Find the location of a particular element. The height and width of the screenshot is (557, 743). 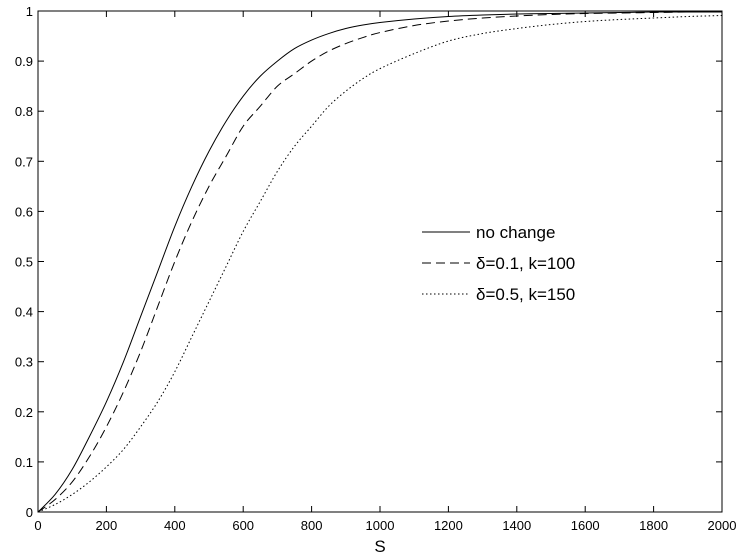

y-tick-label: 0.1 is located at coordinates (24, 462).